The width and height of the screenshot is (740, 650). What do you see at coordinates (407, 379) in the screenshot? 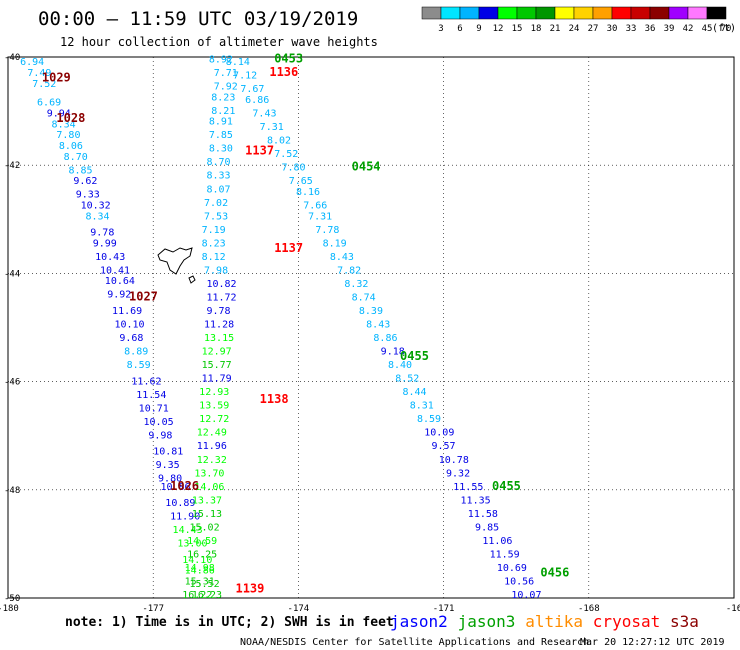
I see `swh-value: 8.52` at bounding box center [407, 379].